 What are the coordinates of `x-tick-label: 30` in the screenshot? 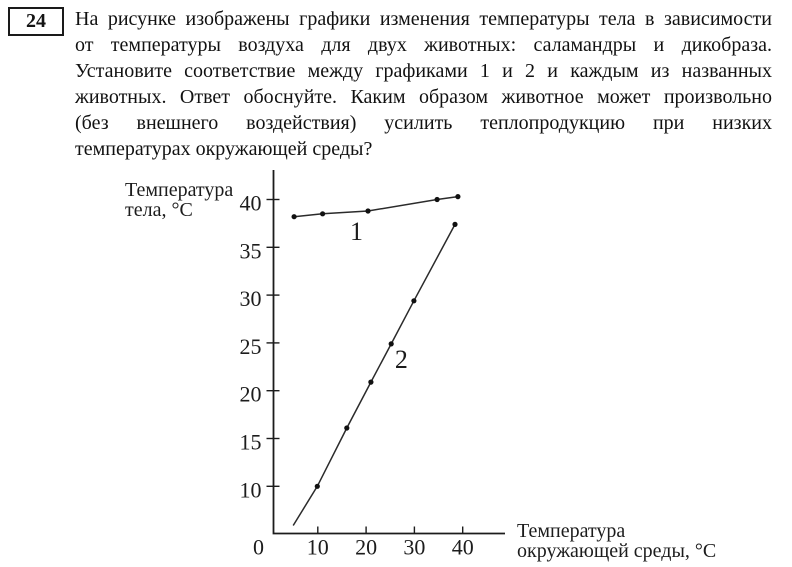 It's located at (414, 547).